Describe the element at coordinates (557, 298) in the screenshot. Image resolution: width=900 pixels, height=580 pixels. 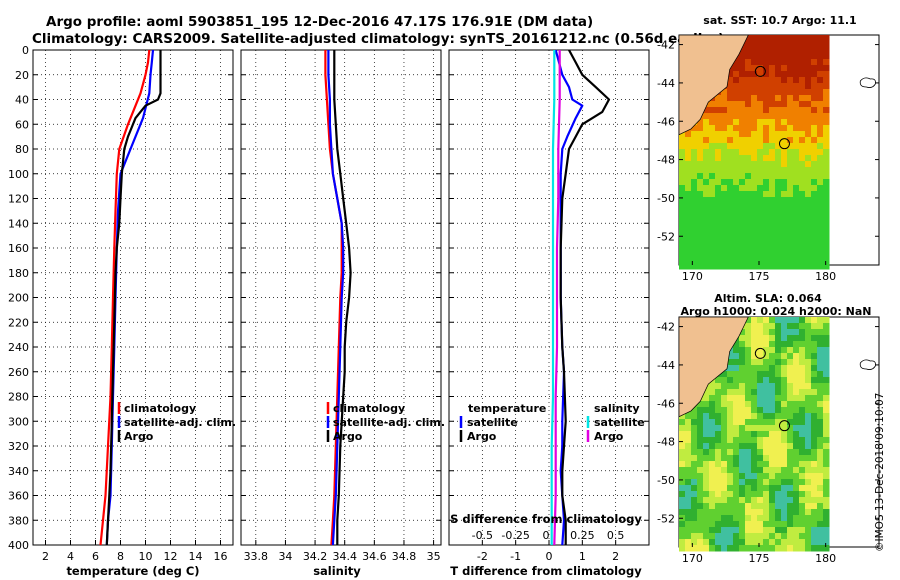
I see `series-line-s-argo` at that location.